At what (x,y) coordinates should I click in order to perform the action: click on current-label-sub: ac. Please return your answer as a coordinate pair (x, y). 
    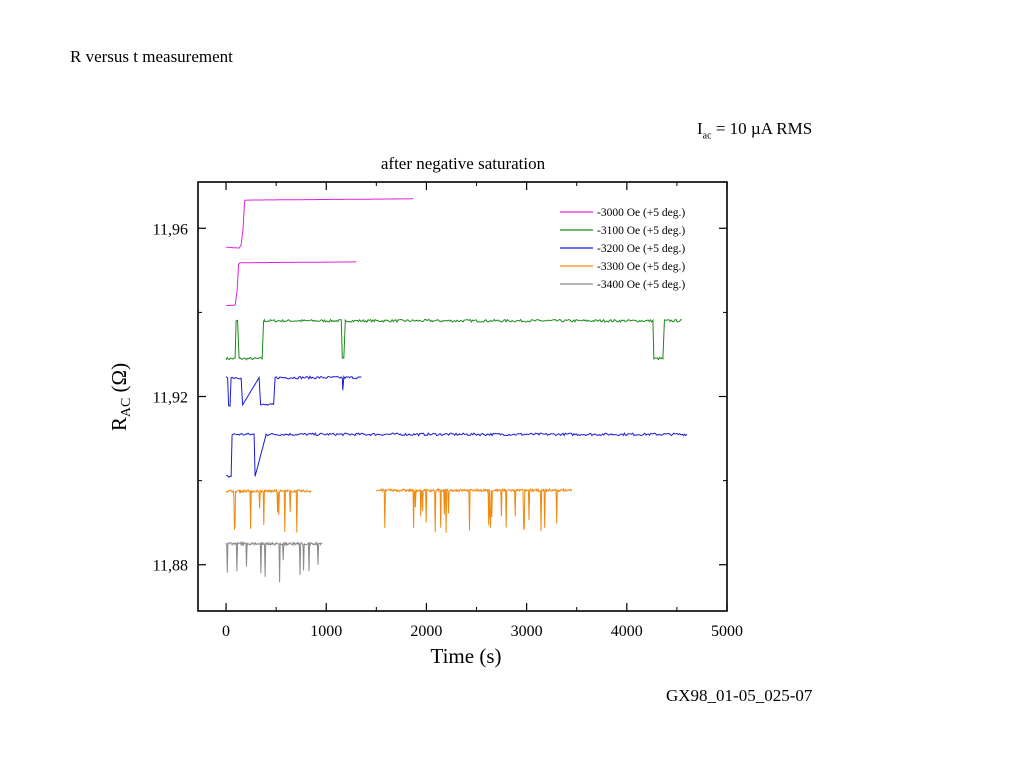
    Looking at the image, I should click on (707, 136).